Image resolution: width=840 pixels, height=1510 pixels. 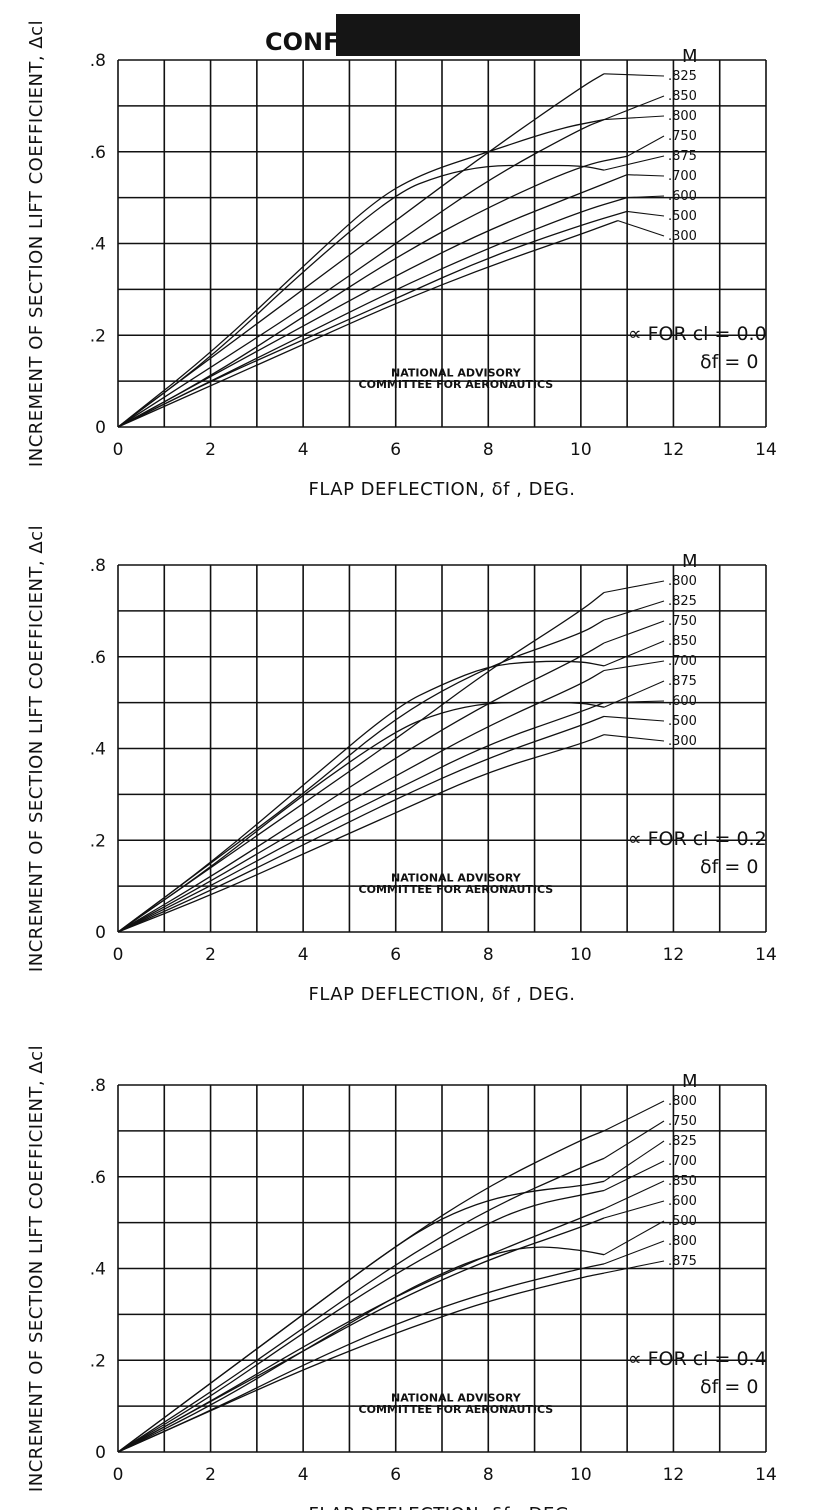 I want to click on condition-label: ∝ FOR cl = 0.2, so click(x=697, y=839).